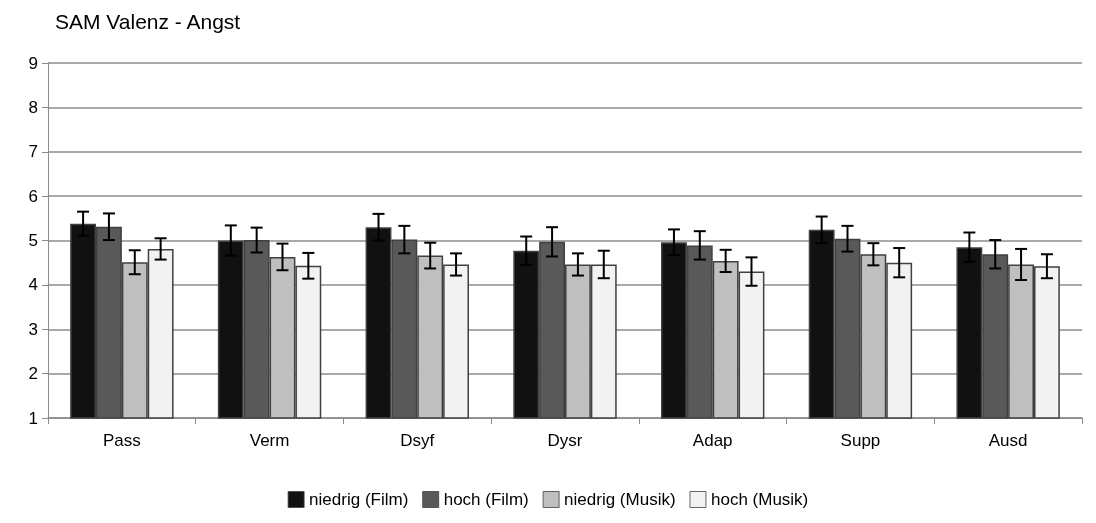 This screenshot has height=523, width=1096. I want to click on y-tick-label: 9, so click(33, 63).